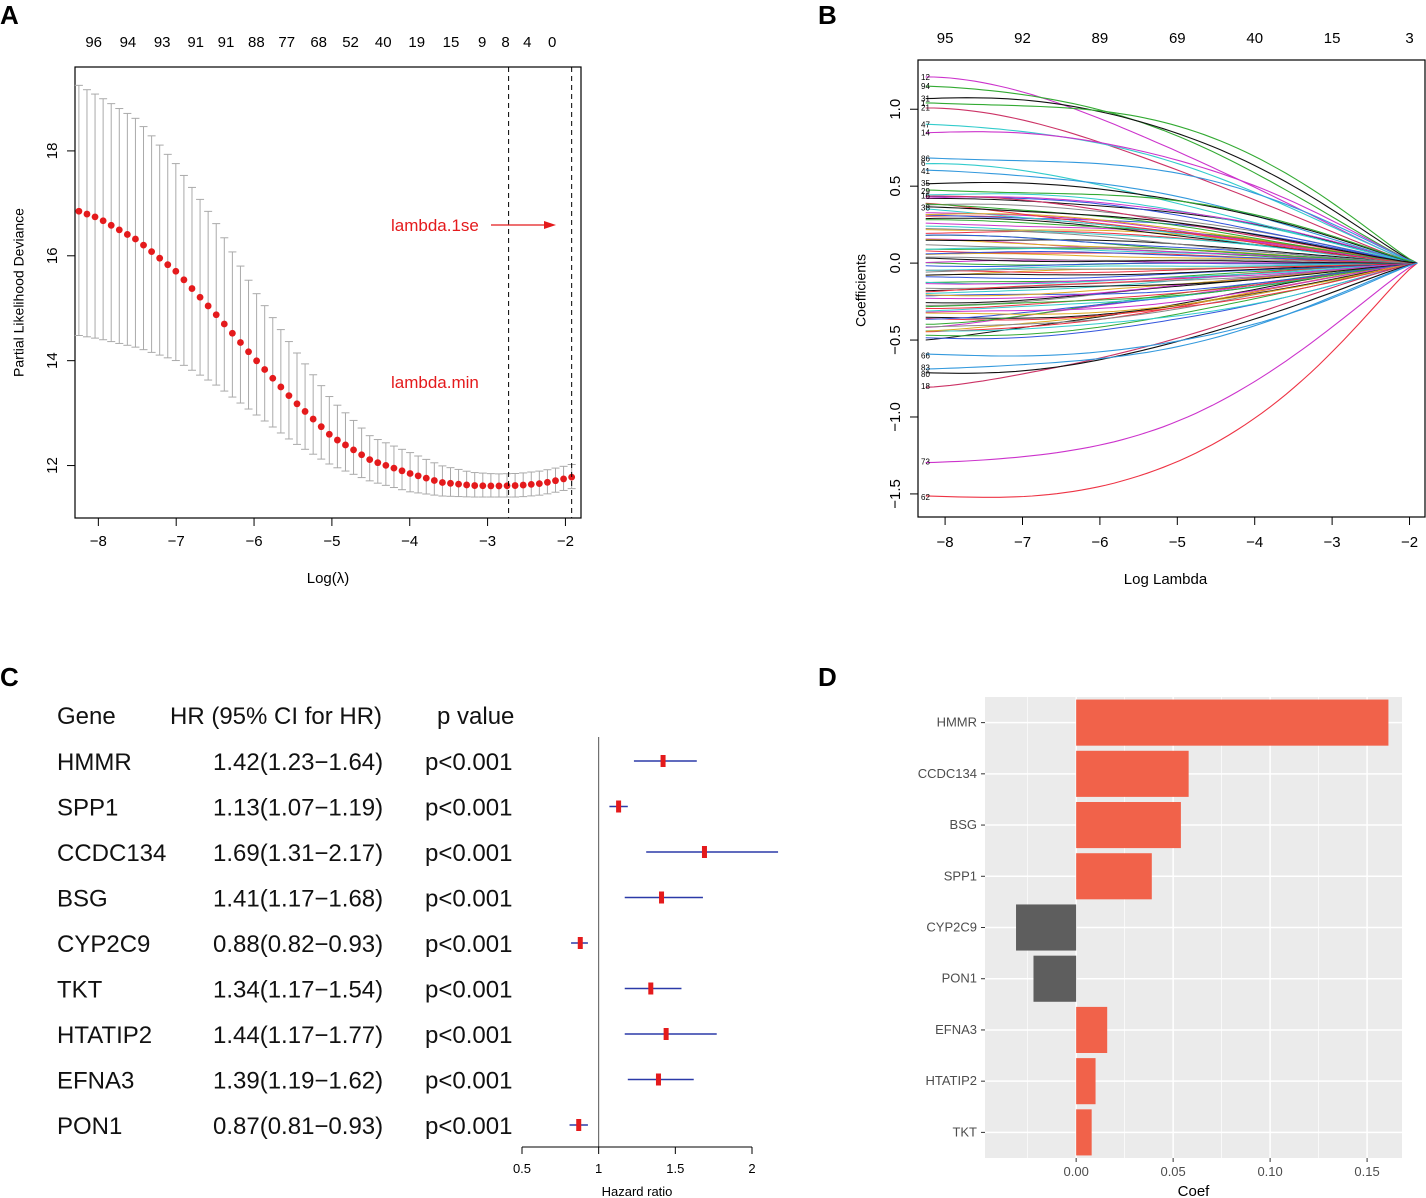  What do you see at coordinates (52, 465) in the screenshot?
I see `y-tick-label: 12` at bounding box center [52, 465].